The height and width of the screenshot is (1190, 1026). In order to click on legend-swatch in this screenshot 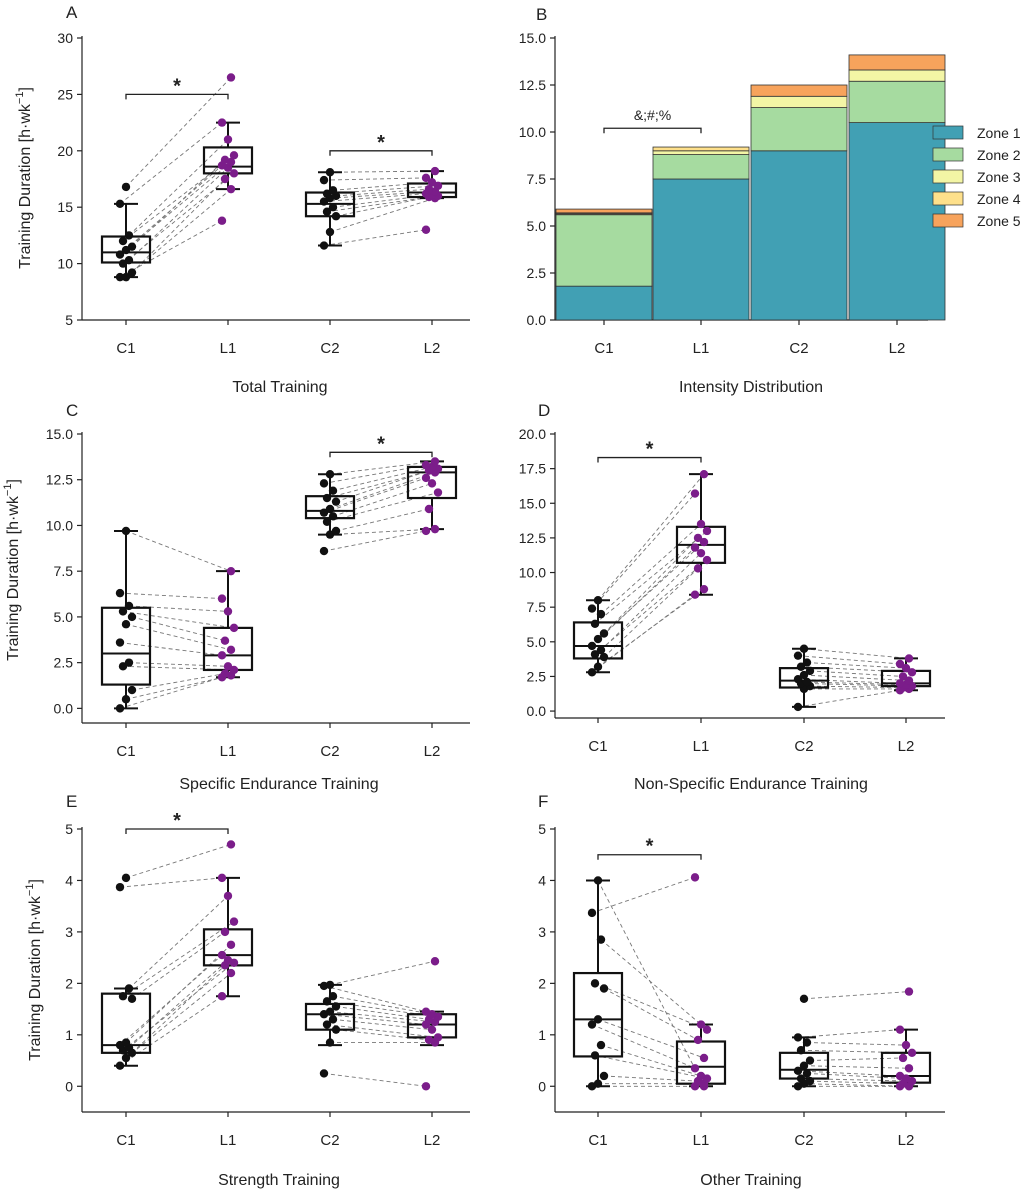, I will do `click(948, 220)`.